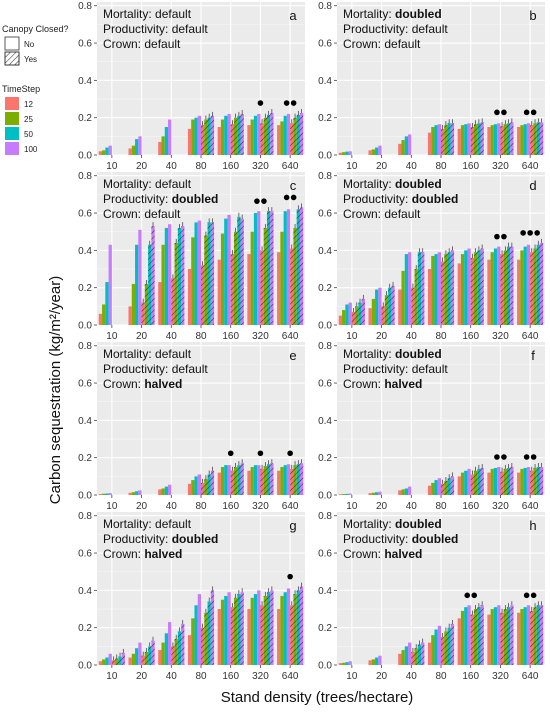 The height and width of the screenshot is (712, 550). What do you see at coordinates (412, 506) in the screenshot?
I see `x-tick-label: 40` at bounding box center [412, 506].